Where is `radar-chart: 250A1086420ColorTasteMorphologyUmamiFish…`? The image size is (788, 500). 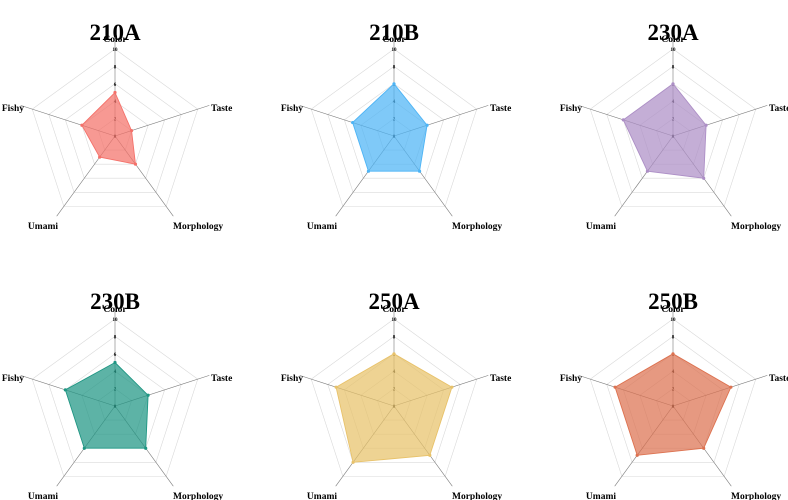
radar-chart: 250A1086420ColorTasteMorphologyUmamiFish… is located at coordinates (396, 394).